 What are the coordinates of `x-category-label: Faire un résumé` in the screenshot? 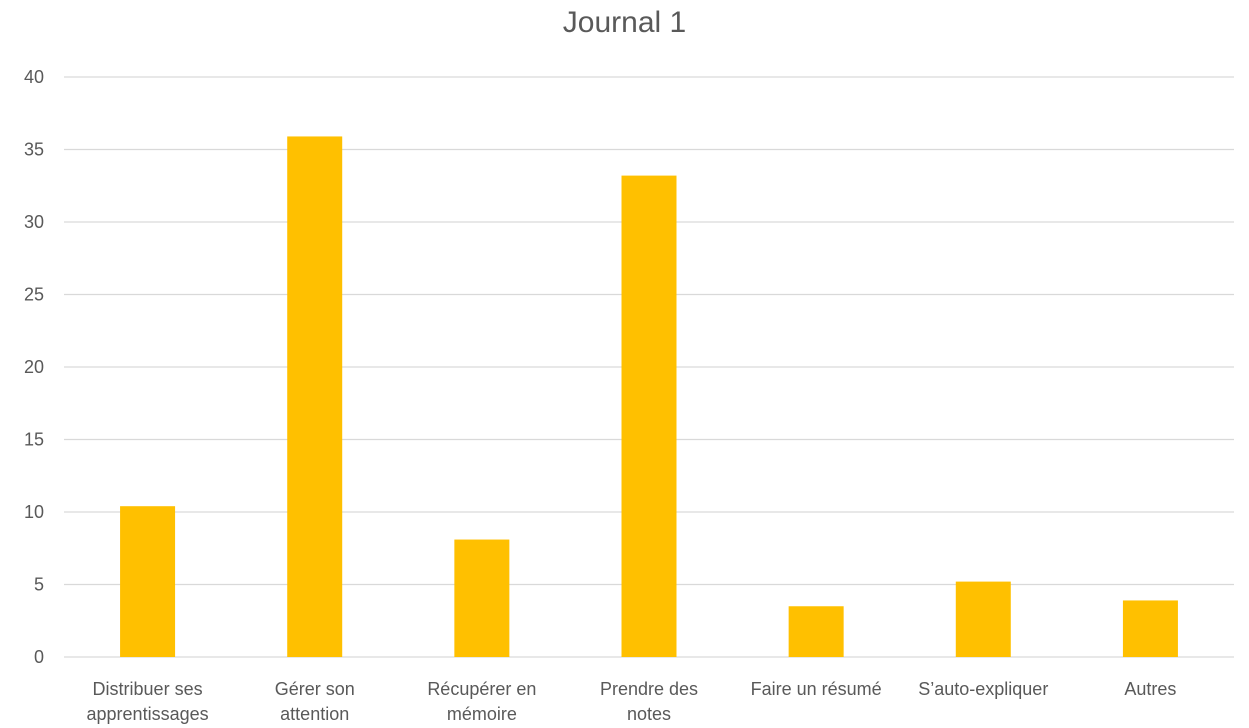 It's located at (816, 689).